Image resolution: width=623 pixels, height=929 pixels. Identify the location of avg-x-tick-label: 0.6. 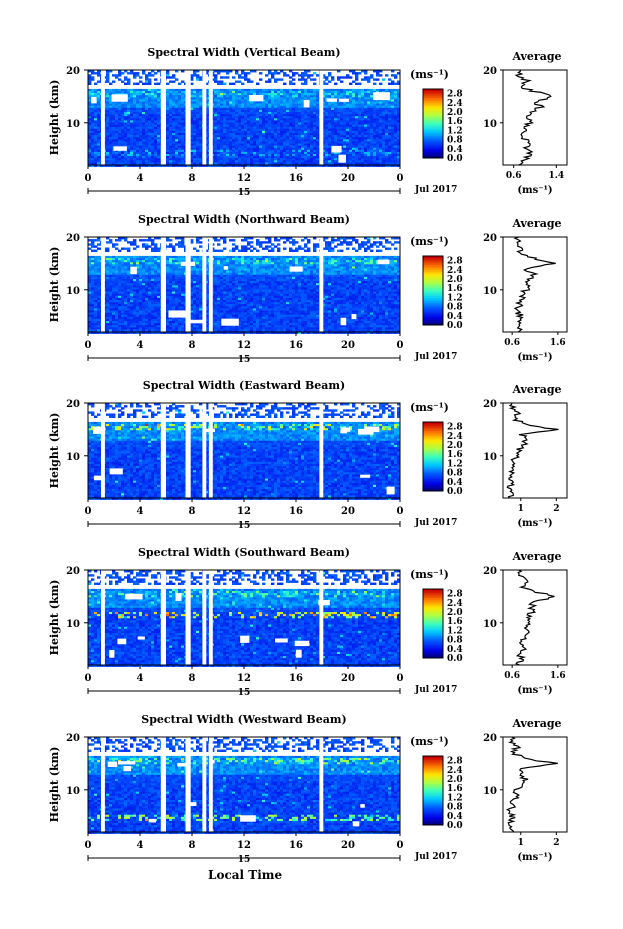
(512, 343).